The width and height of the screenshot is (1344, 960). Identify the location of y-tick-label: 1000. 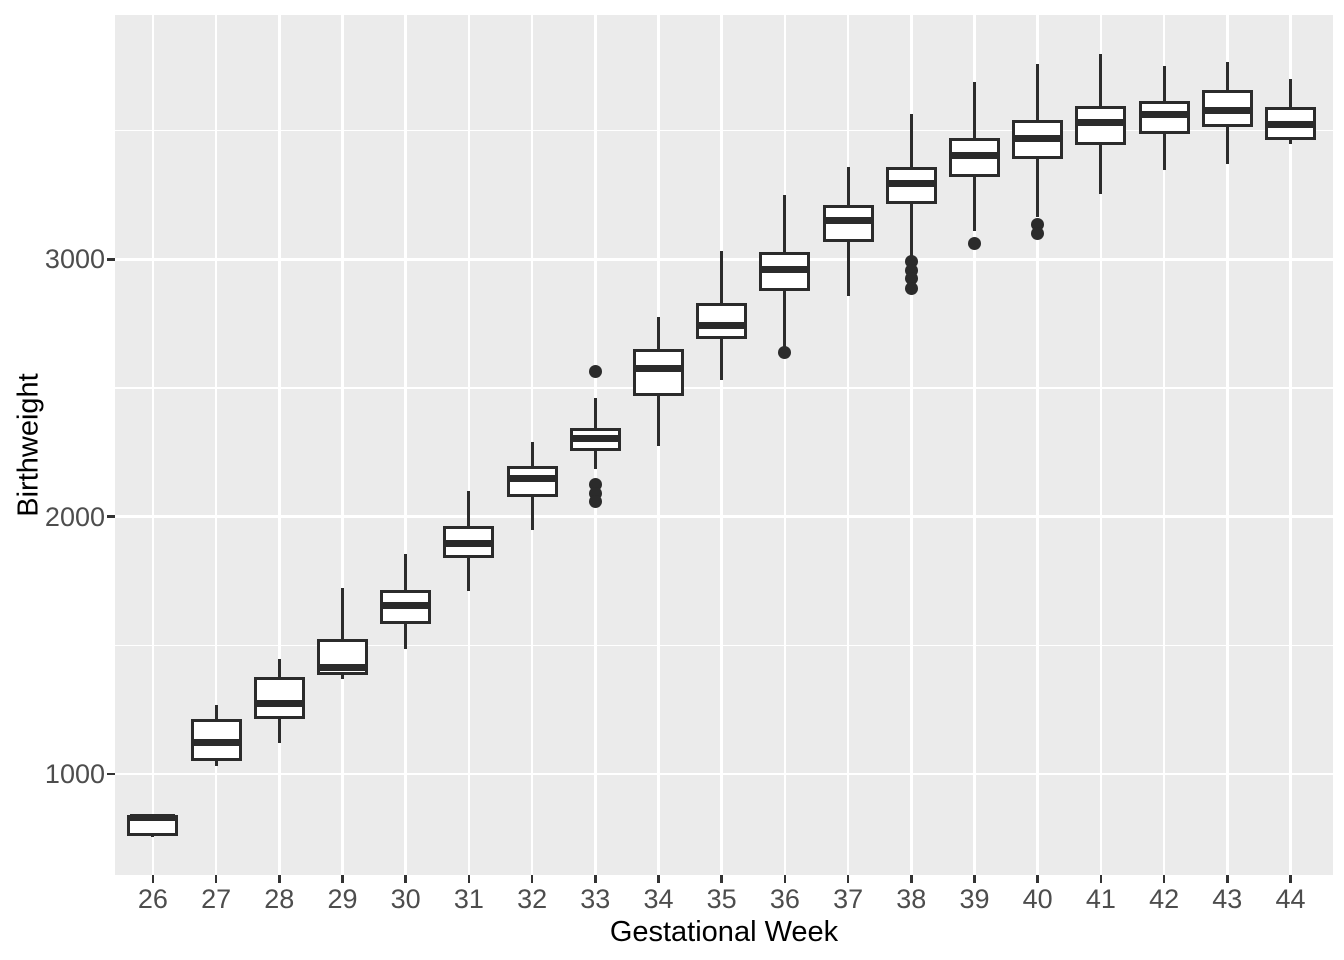
(74, 773).